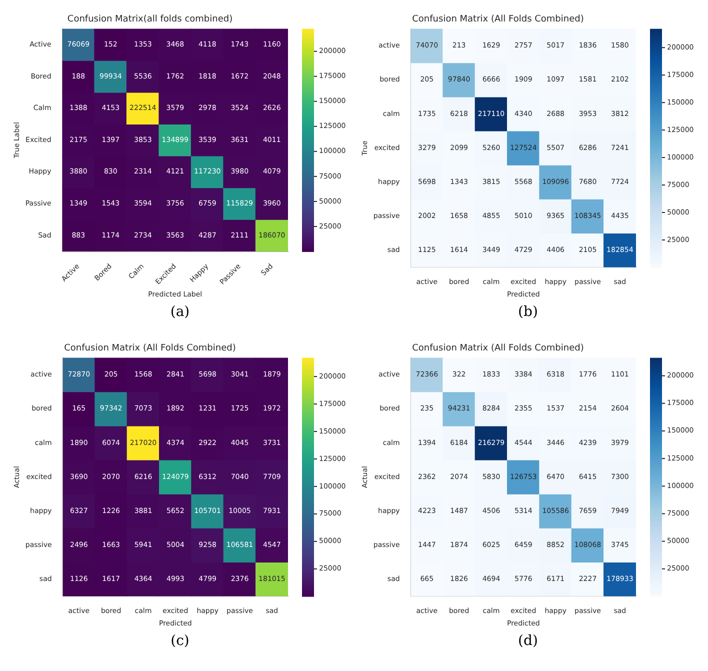  Describe the element at coordinates (528, 312) in the screenshot. I see `text: (b)` at that location.